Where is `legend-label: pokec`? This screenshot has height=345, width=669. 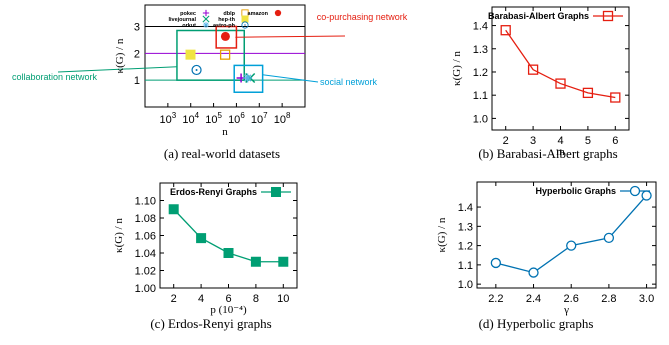
legend-label: pokec is located at coordinates (188, 14).